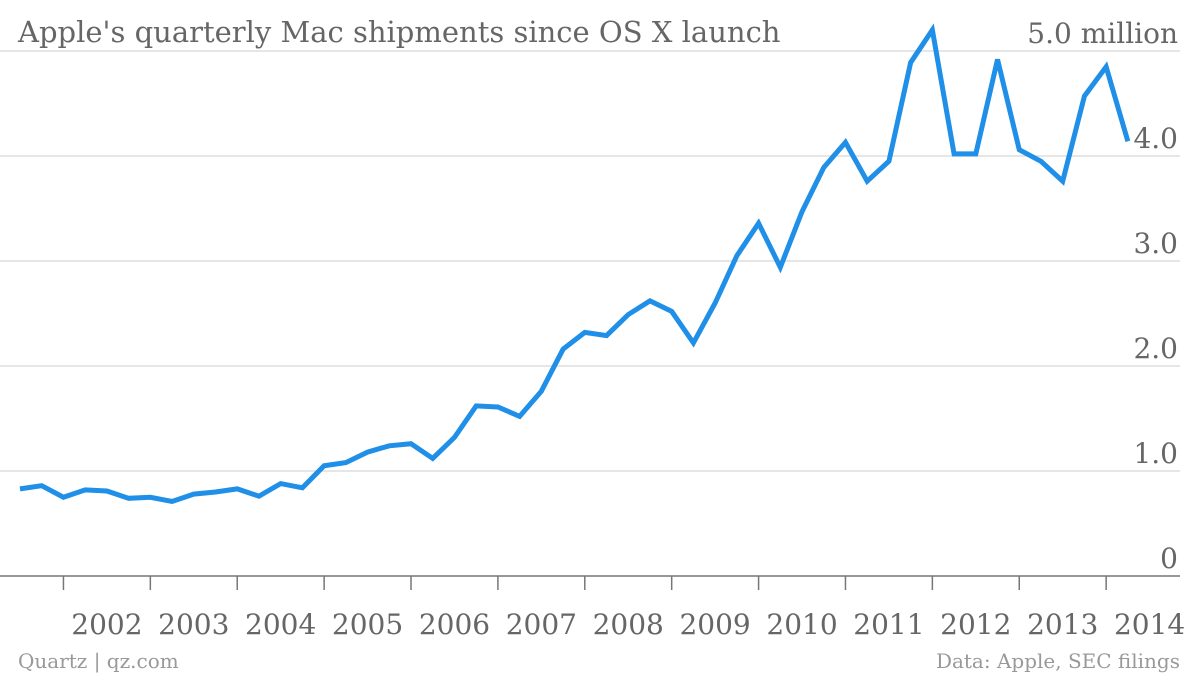 This screenshot has width=1200, height=676. Describe the element at coordinates (98, 661) in the screenshot. I see `source-left: Quartz | qz.com` at that location.